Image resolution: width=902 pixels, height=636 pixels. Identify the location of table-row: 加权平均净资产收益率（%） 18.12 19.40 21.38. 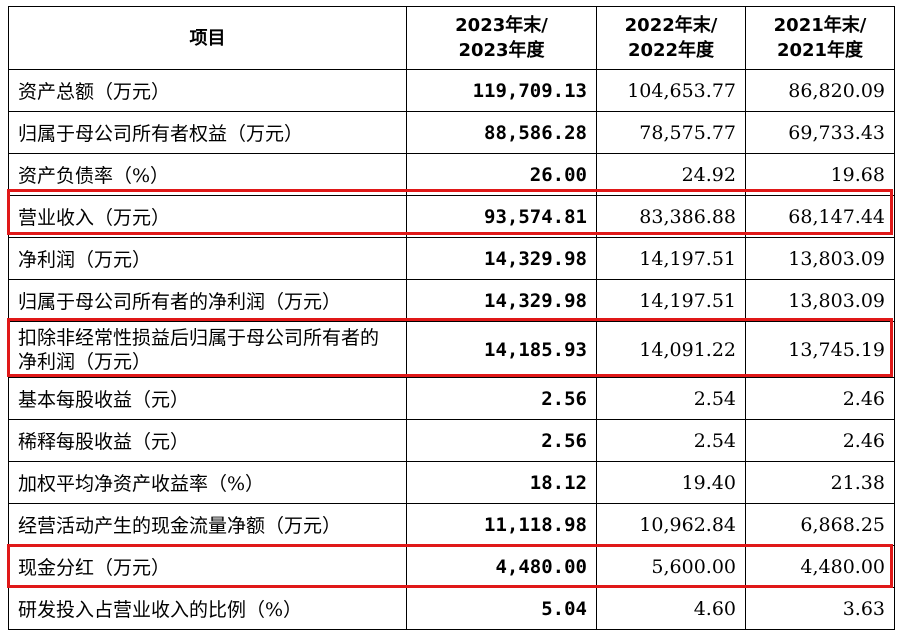
(451, 482).